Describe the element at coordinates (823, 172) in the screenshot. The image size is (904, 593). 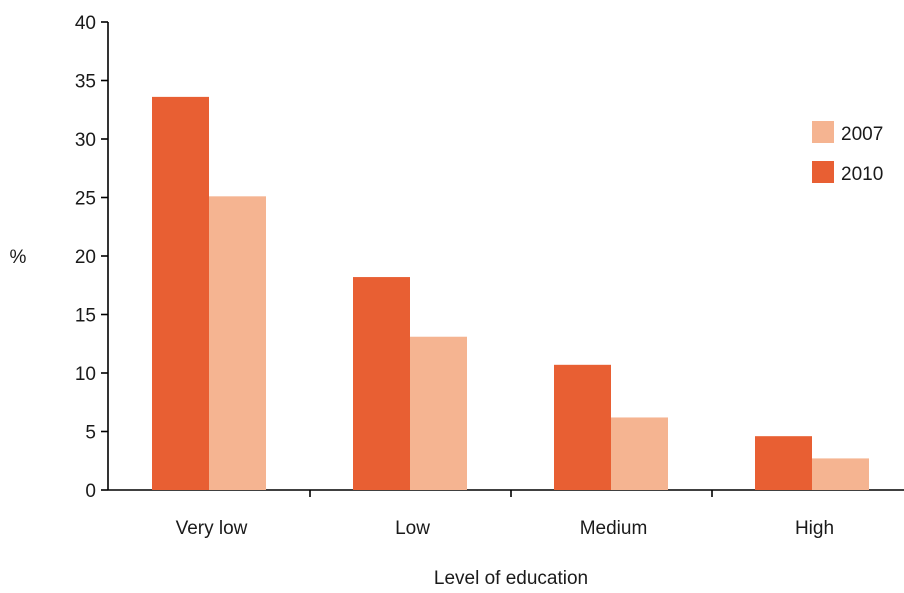
I see `legend-swatch-2010` at that location.